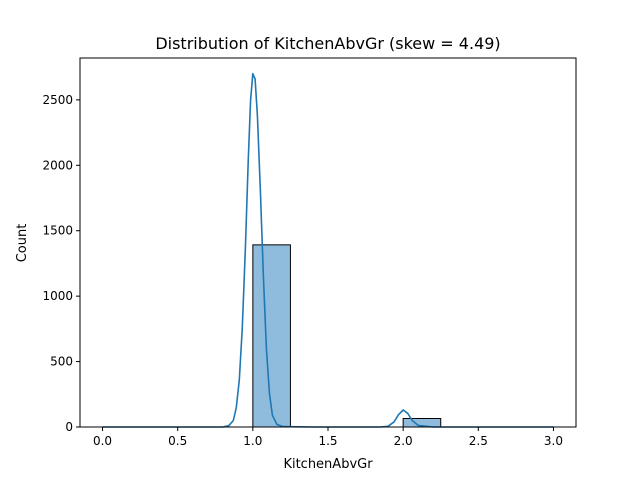 The image size is (640, 480). Describe the element at coordinates (553, 441) in the screenshot. I see `x-tick-label: 3.0` at that location.